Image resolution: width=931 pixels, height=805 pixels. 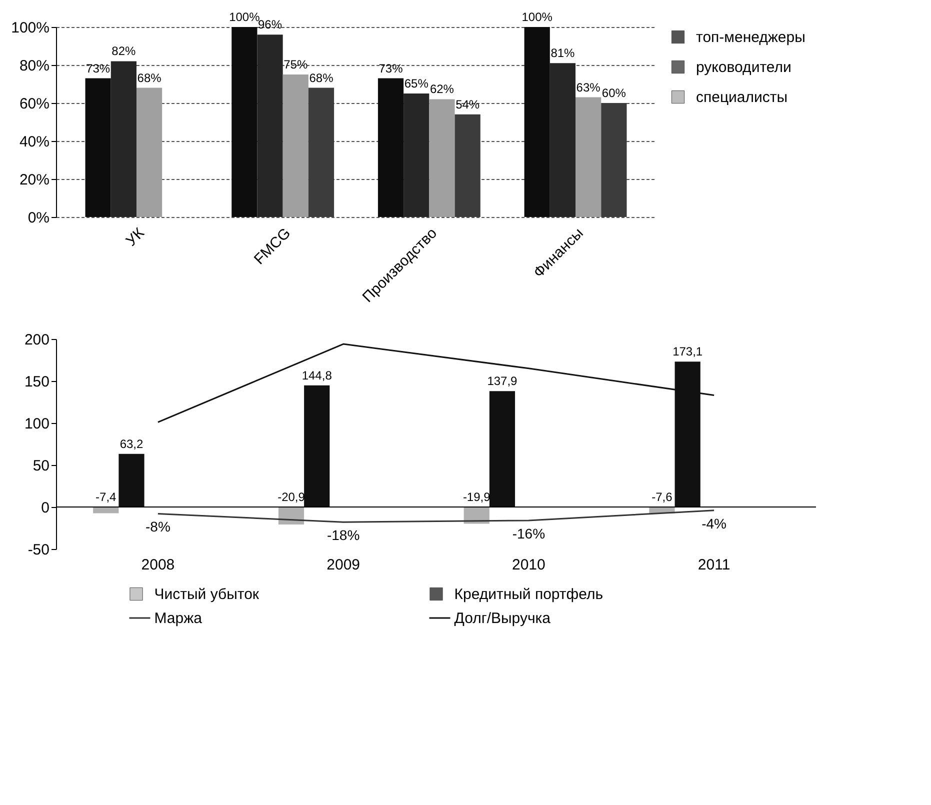 What do you see at coordinates (39, 550) in the screenshot?
I see `y-tick-label: -50` at bounding box center [39, 550].